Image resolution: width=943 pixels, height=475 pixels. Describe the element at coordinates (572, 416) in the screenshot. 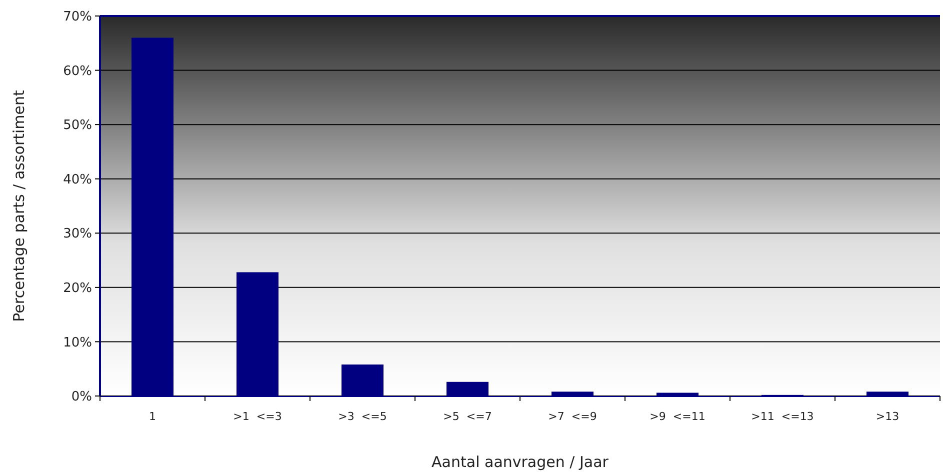

I see `x-tick-label: >7 <=9` at that location.